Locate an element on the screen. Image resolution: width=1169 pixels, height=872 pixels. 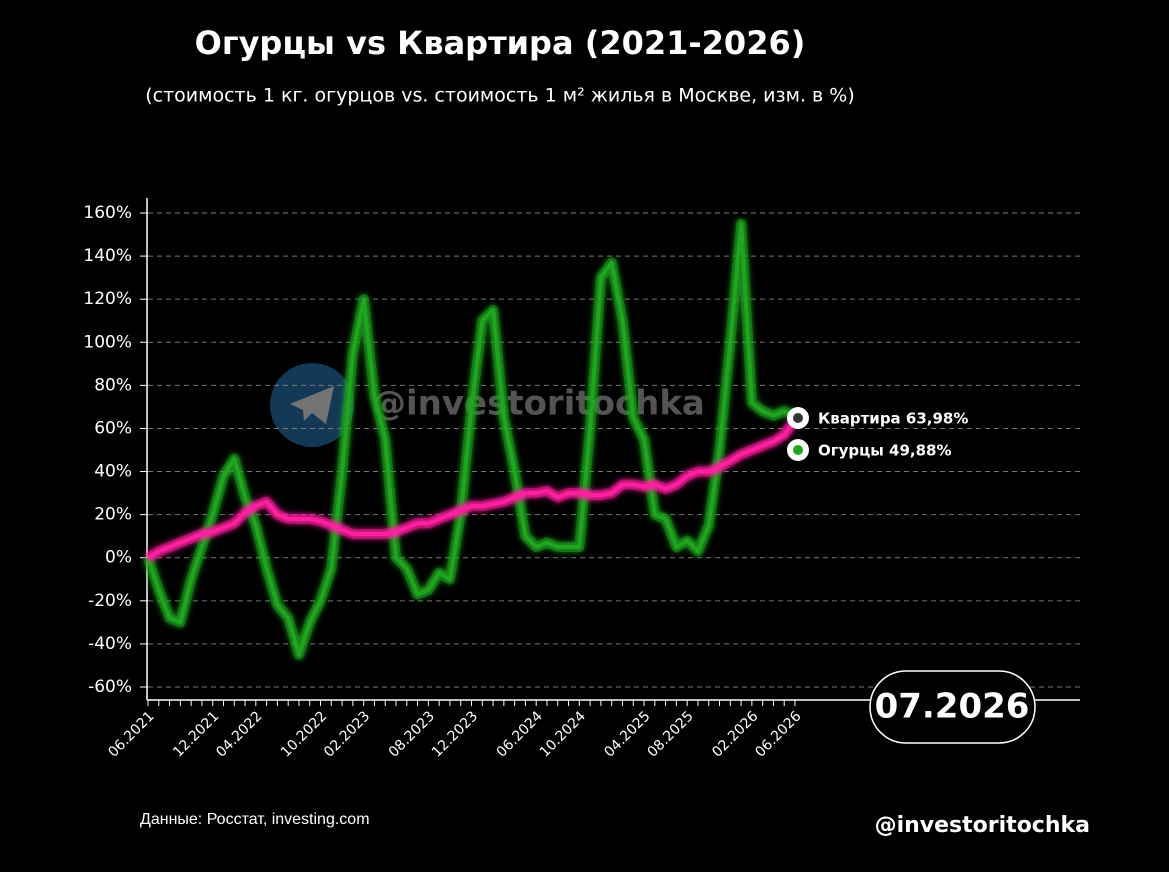
watermark-group: @investoritochka is located at coordinates (487, 405).